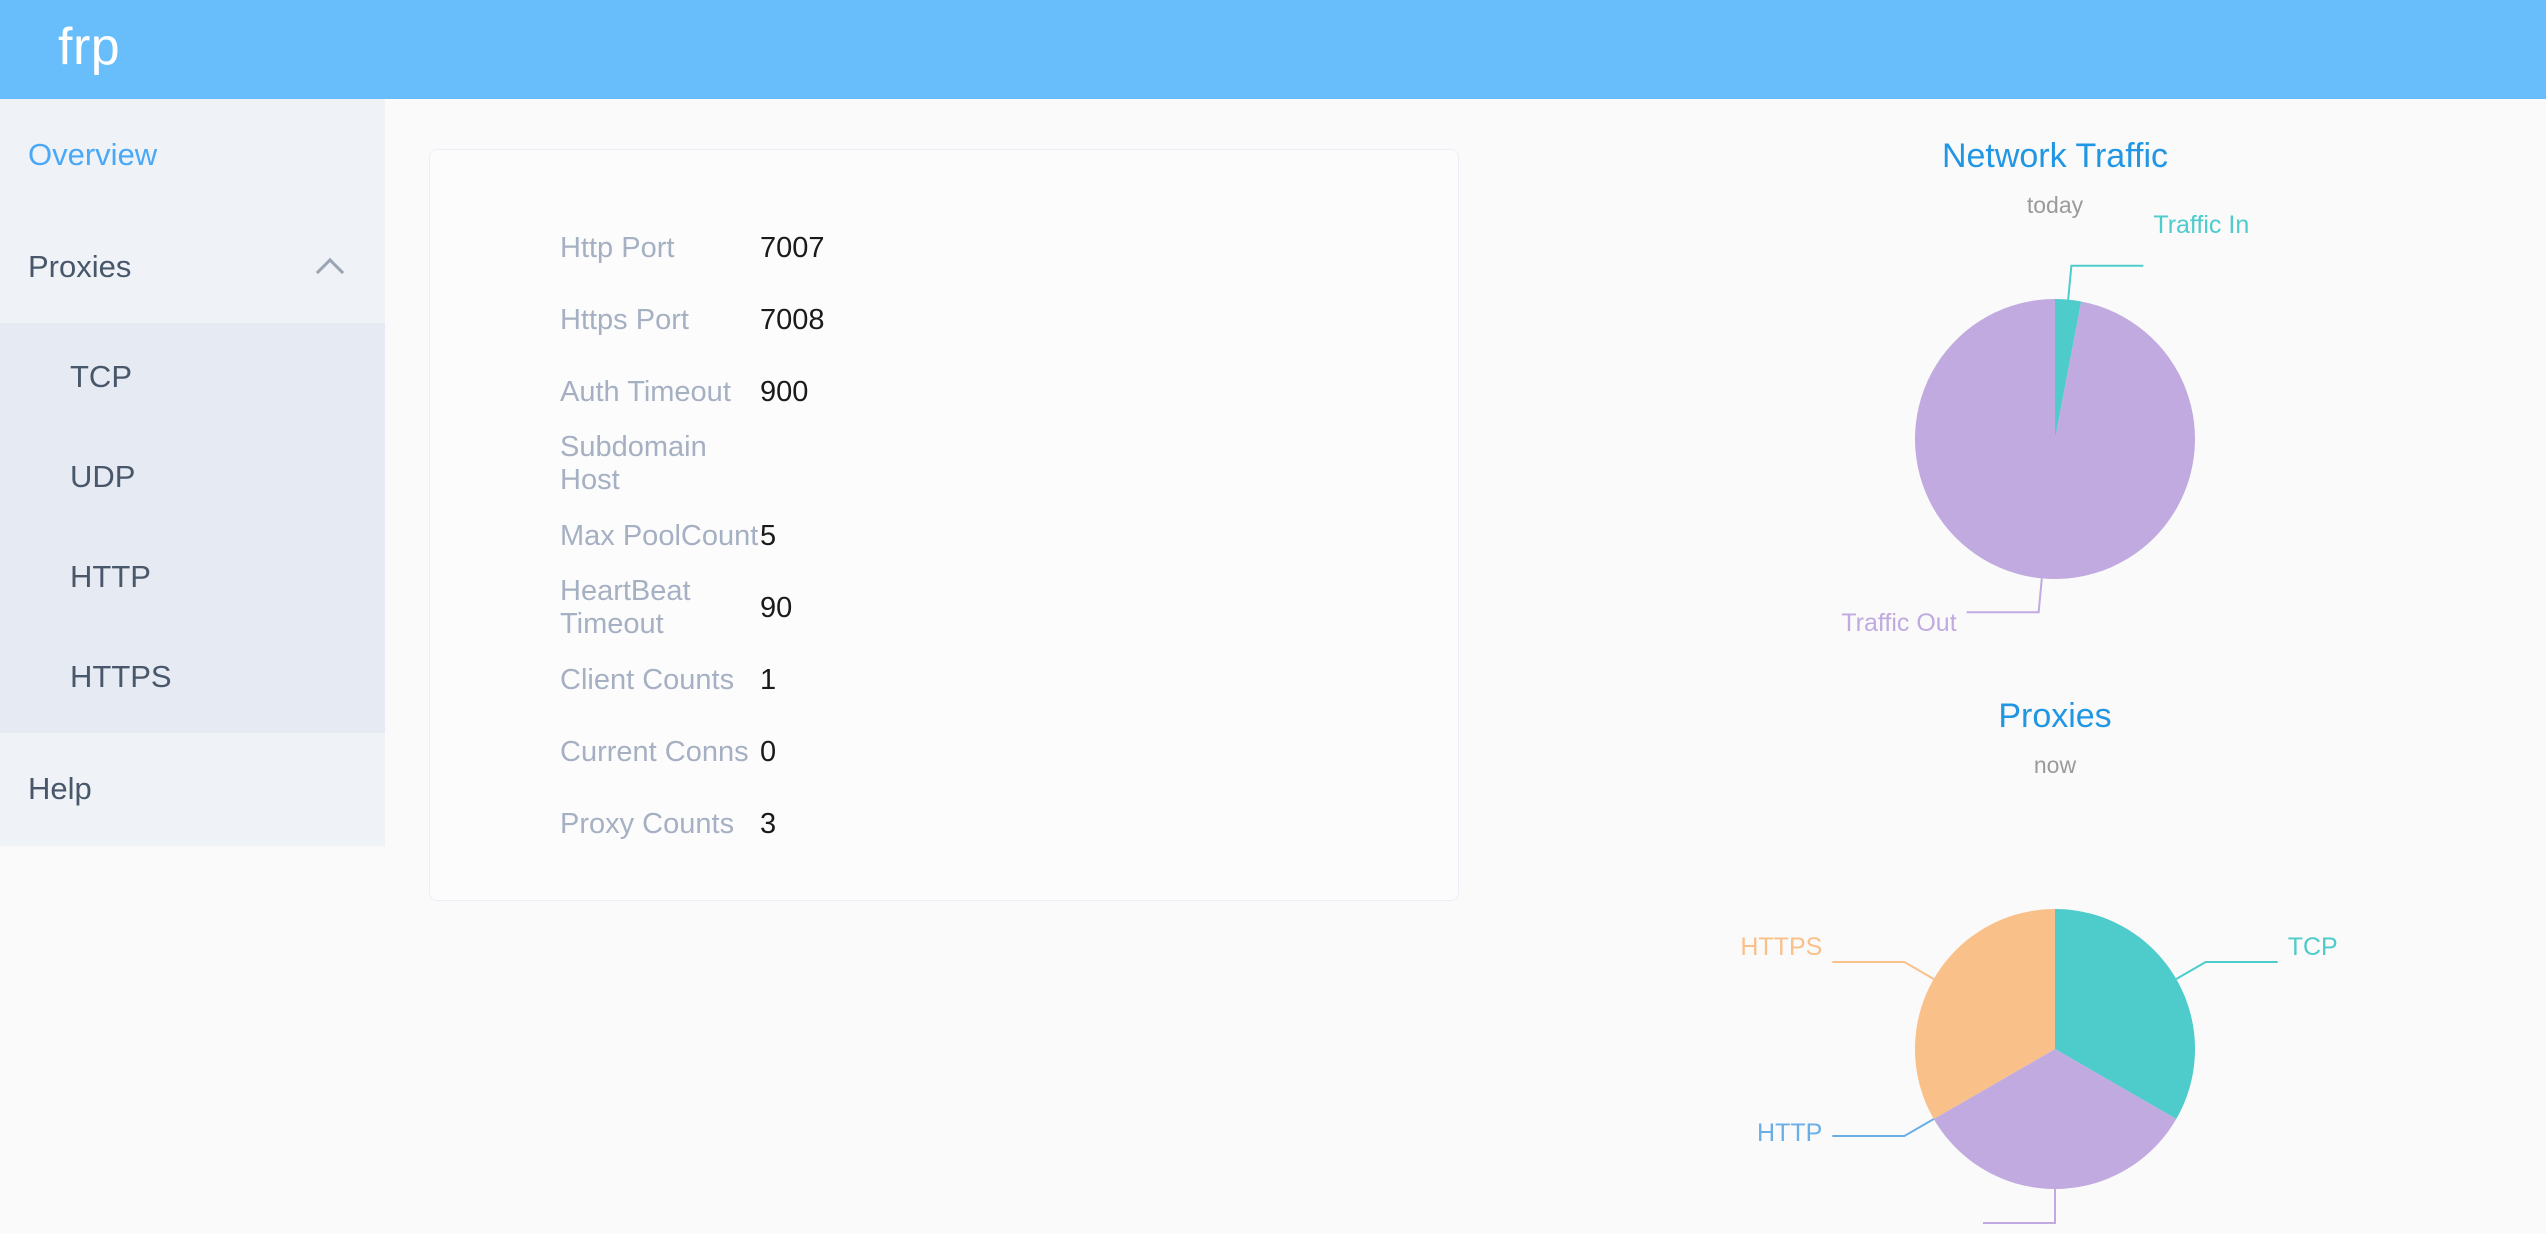 This screenshot has height=1234, width=2546. I want to click on proxies-canvas: TCP UDP HTTP HTTPS, so click(2055, 1006).